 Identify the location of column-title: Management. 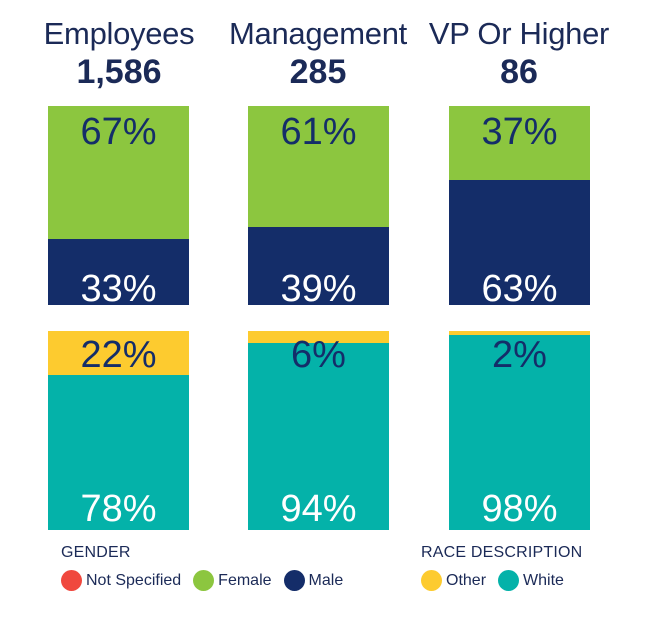
(318, 33).